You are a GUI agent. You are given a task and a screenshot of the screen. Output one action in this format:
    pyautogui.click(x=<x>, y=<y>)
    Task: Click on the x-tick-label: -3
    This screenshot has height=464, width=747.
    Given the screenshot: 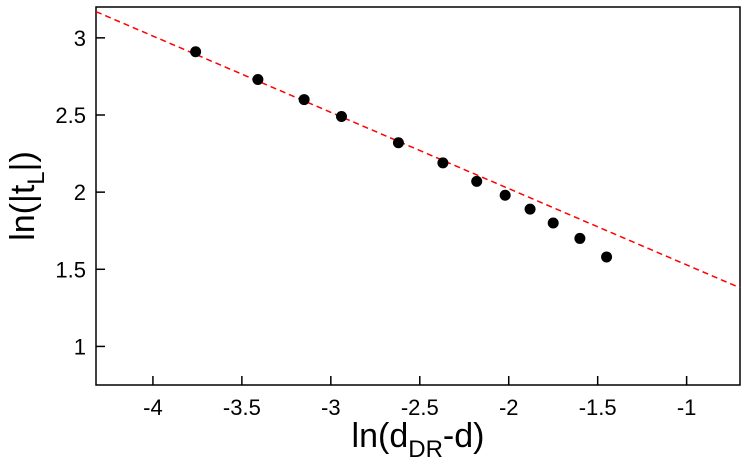 What is the action you would take?
    pyautogui.click(x=331, y=407)
    